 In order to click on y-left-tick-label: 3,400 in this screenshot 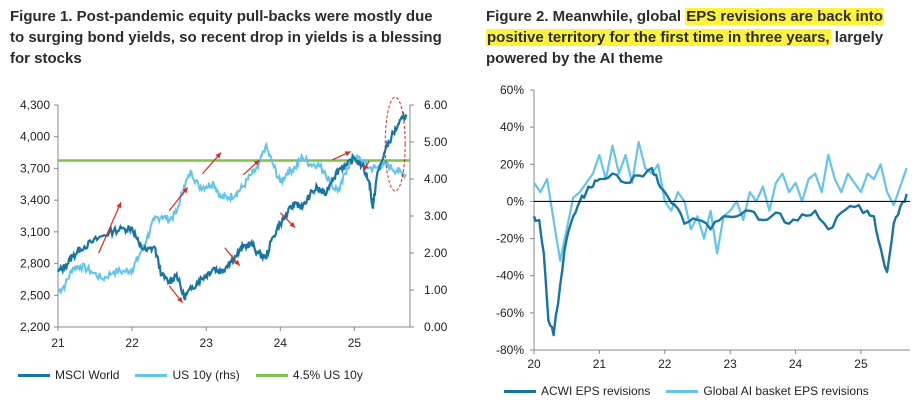, I will do `click(35, 200)`.